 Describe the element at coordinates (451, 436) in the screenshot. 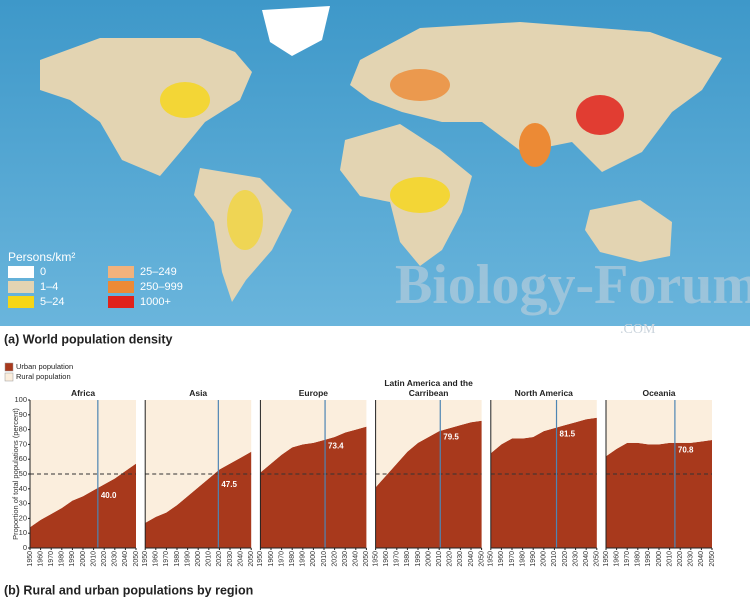

I see `marker-label: 79.5` at that location.